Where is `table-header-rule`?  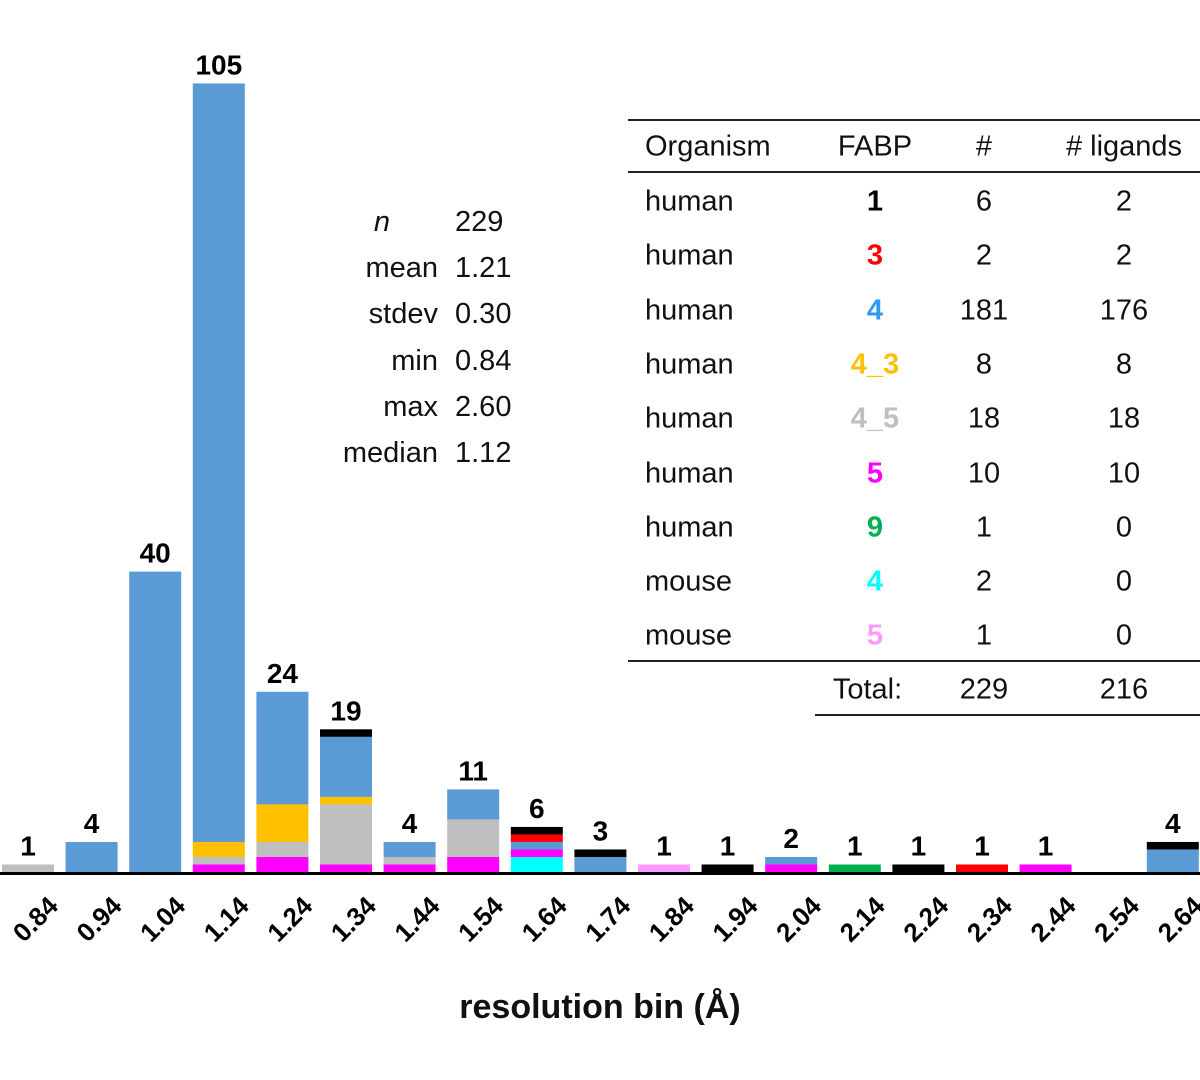
table-header-rule is located at coordinates (914, 172).